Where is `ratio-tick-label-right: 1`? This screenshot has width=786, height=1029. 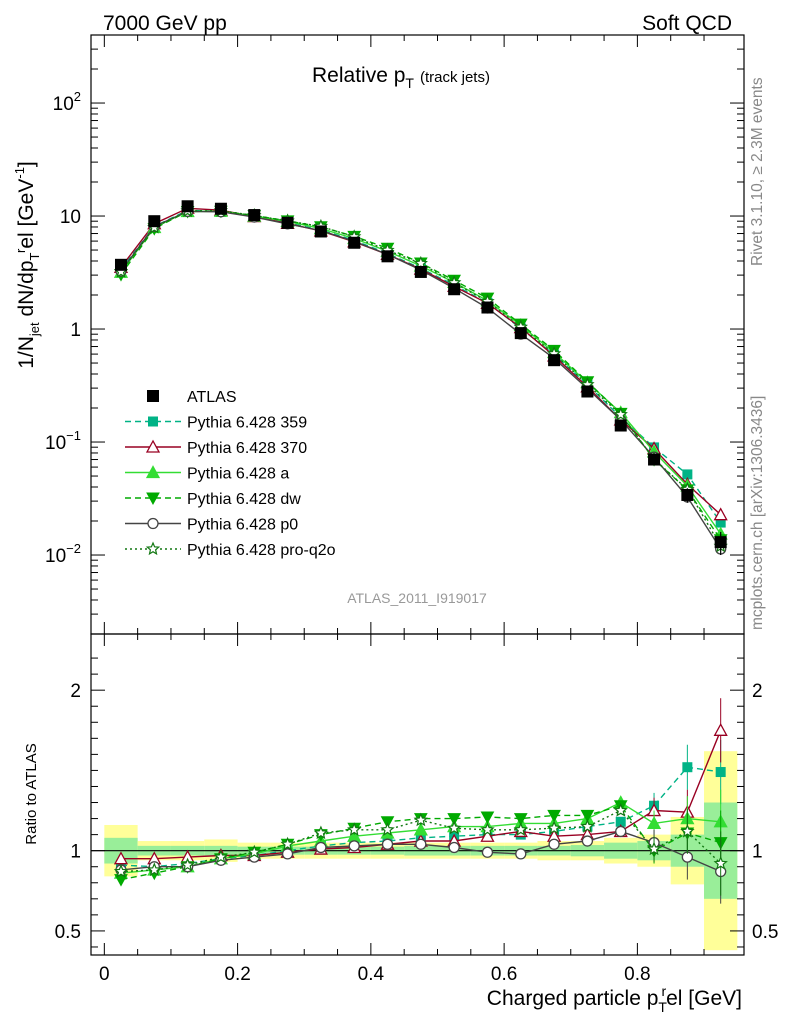
ratio-tick-label-right: 1 is located at coordinates (757, 852).